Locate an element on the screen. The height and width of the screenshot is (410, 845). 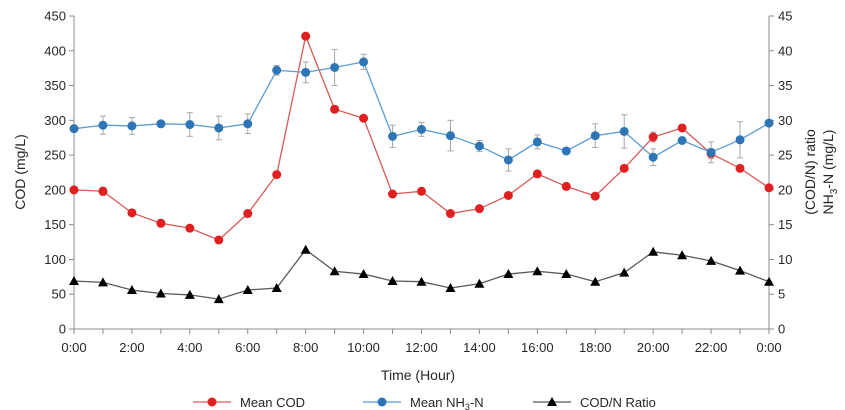
x-tick-label: 16:00 is located at coordinates (537, 347).